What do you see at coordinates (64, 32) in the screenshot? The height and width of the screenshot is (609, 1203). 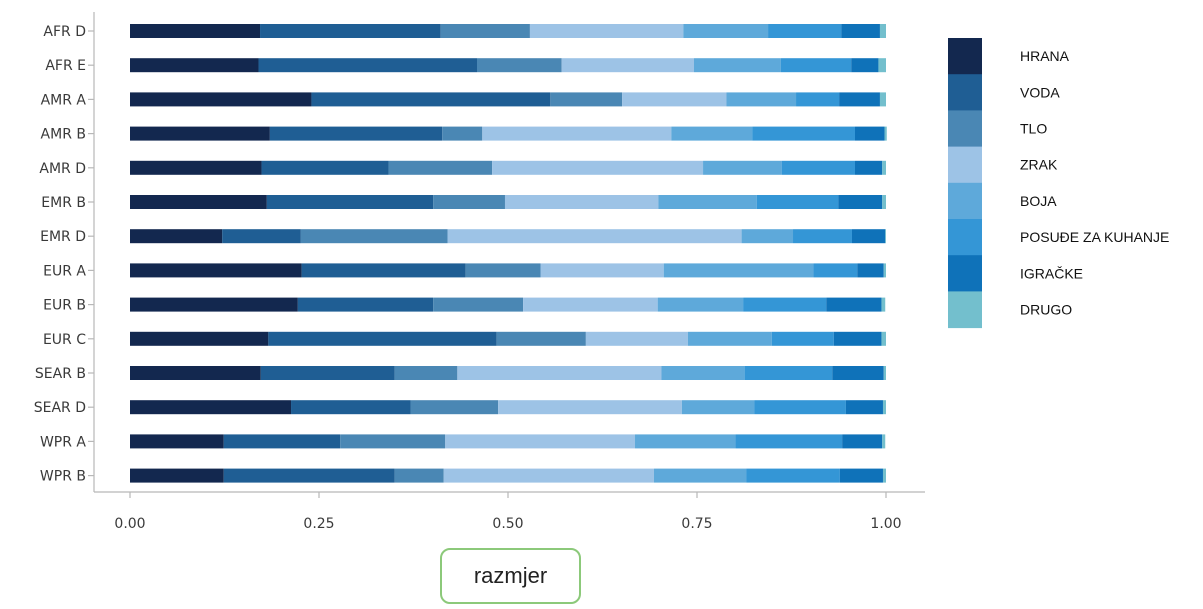 I see `y-tick-label: AFR D` at bounding box center [64, 32].